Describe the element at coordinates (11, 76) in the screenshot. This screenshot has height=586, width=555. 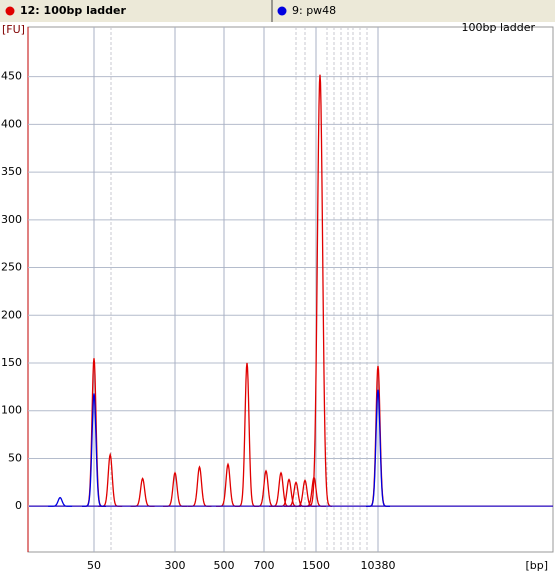
I see `y-tick-label: 450` at that location.